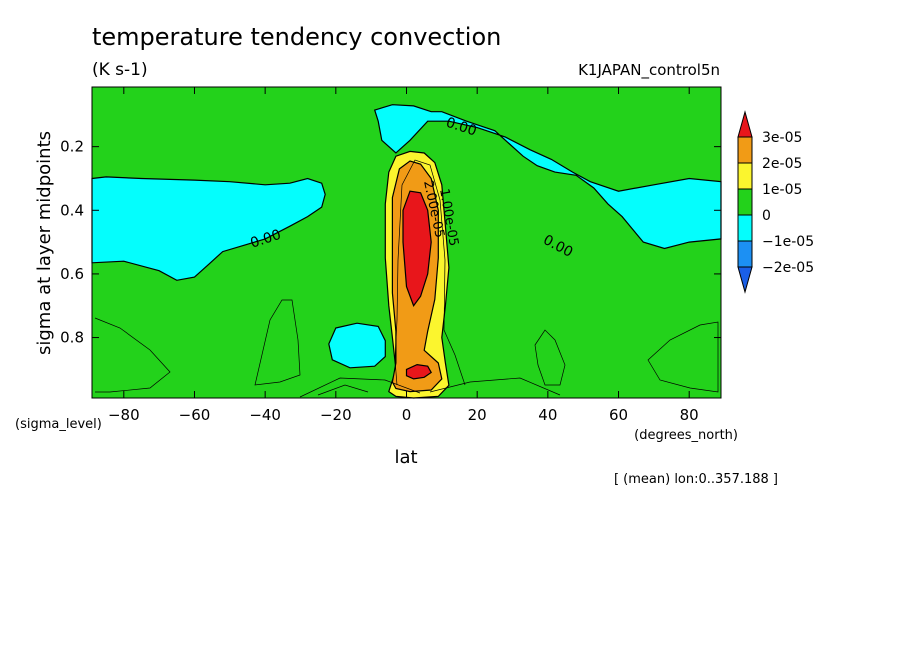 The width and height of the screenshot is (904, 654). What do you see at coordinates (745, 280) in the screenshot?
I see `legend-arrow-bottom` at bounding box center [745, 280].